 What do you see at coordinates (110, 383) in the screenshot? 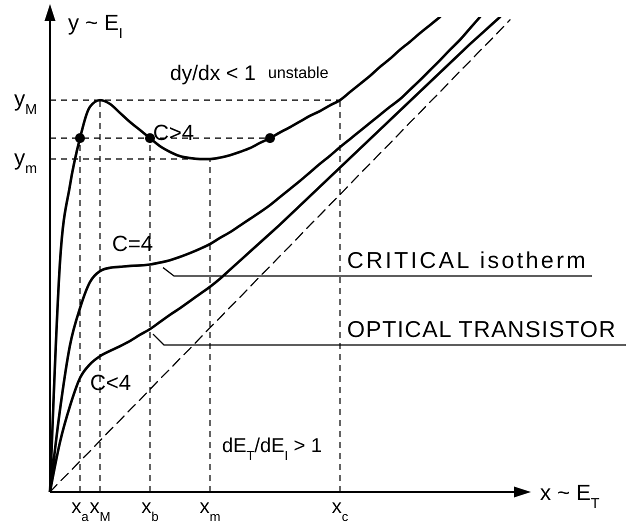
I see `series-label: C<4` at bounding box center [110, 383].